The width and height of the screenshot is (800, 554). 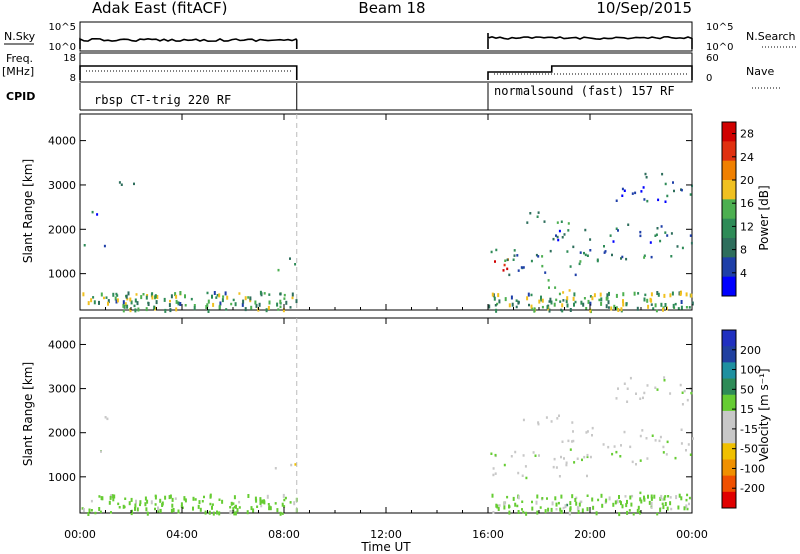 I want to click on nsearch-tick-bottom: 10^0, so click(x=719, y=47).